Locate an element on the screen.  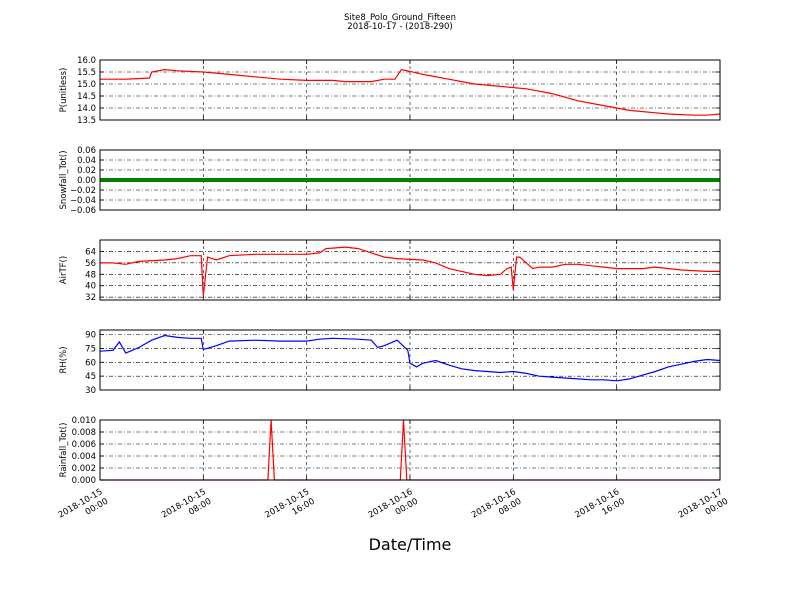
y-tick-label: 40 is located at coordinates (90, 287).